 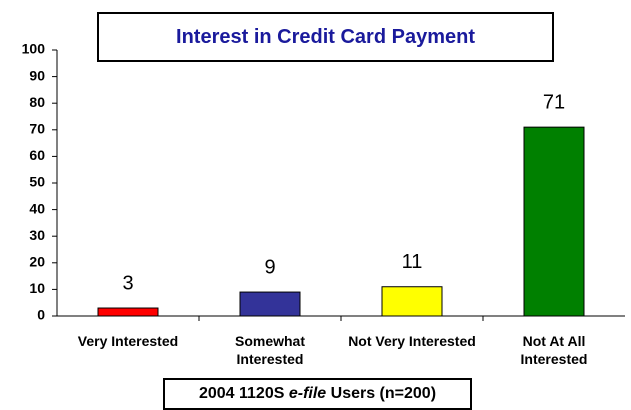 I want to click on y-tick-label: 60, so click(x=37, y=155).